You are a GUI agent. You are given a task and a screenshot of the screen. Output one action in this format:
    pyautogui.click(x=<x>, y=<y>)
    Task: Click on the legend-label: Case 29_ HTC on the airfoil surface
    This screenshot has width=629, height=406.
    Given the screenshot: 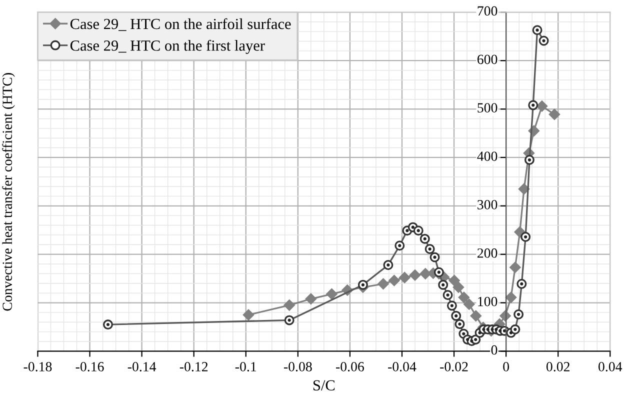 What is the action you would take?
    pyautogui.click(x=180, y=24)
    